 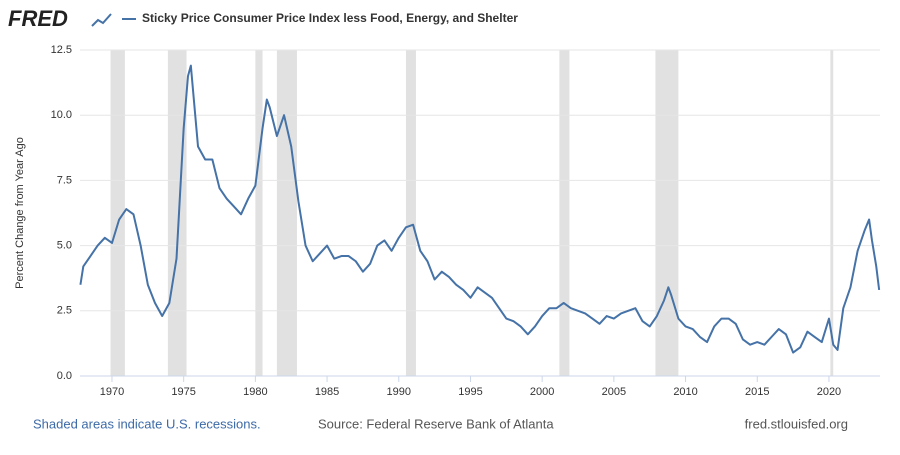 I want to click on y-axis-label: Percent Change from Year Ago, so click(x=20, y=213).